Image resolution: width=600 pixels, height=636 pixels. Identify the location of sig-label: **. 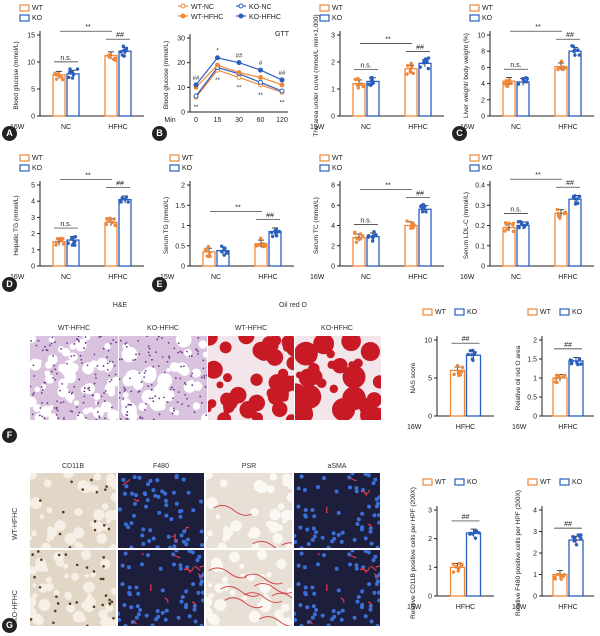
(388, 39).